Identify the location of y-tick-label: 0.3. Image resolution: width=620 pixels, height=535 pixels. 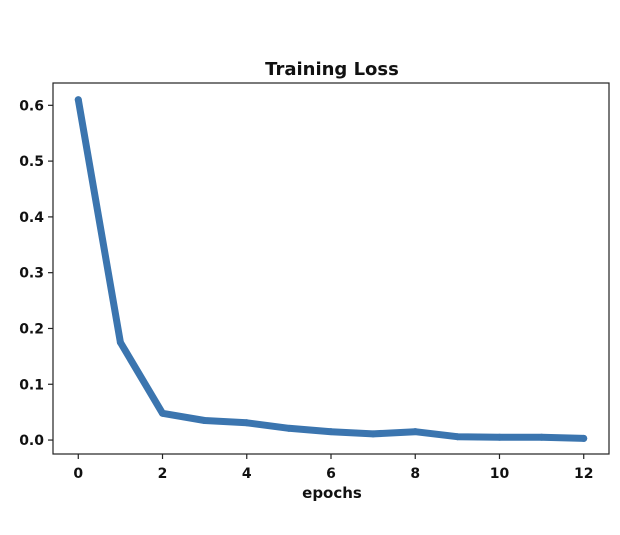
(31, 274).